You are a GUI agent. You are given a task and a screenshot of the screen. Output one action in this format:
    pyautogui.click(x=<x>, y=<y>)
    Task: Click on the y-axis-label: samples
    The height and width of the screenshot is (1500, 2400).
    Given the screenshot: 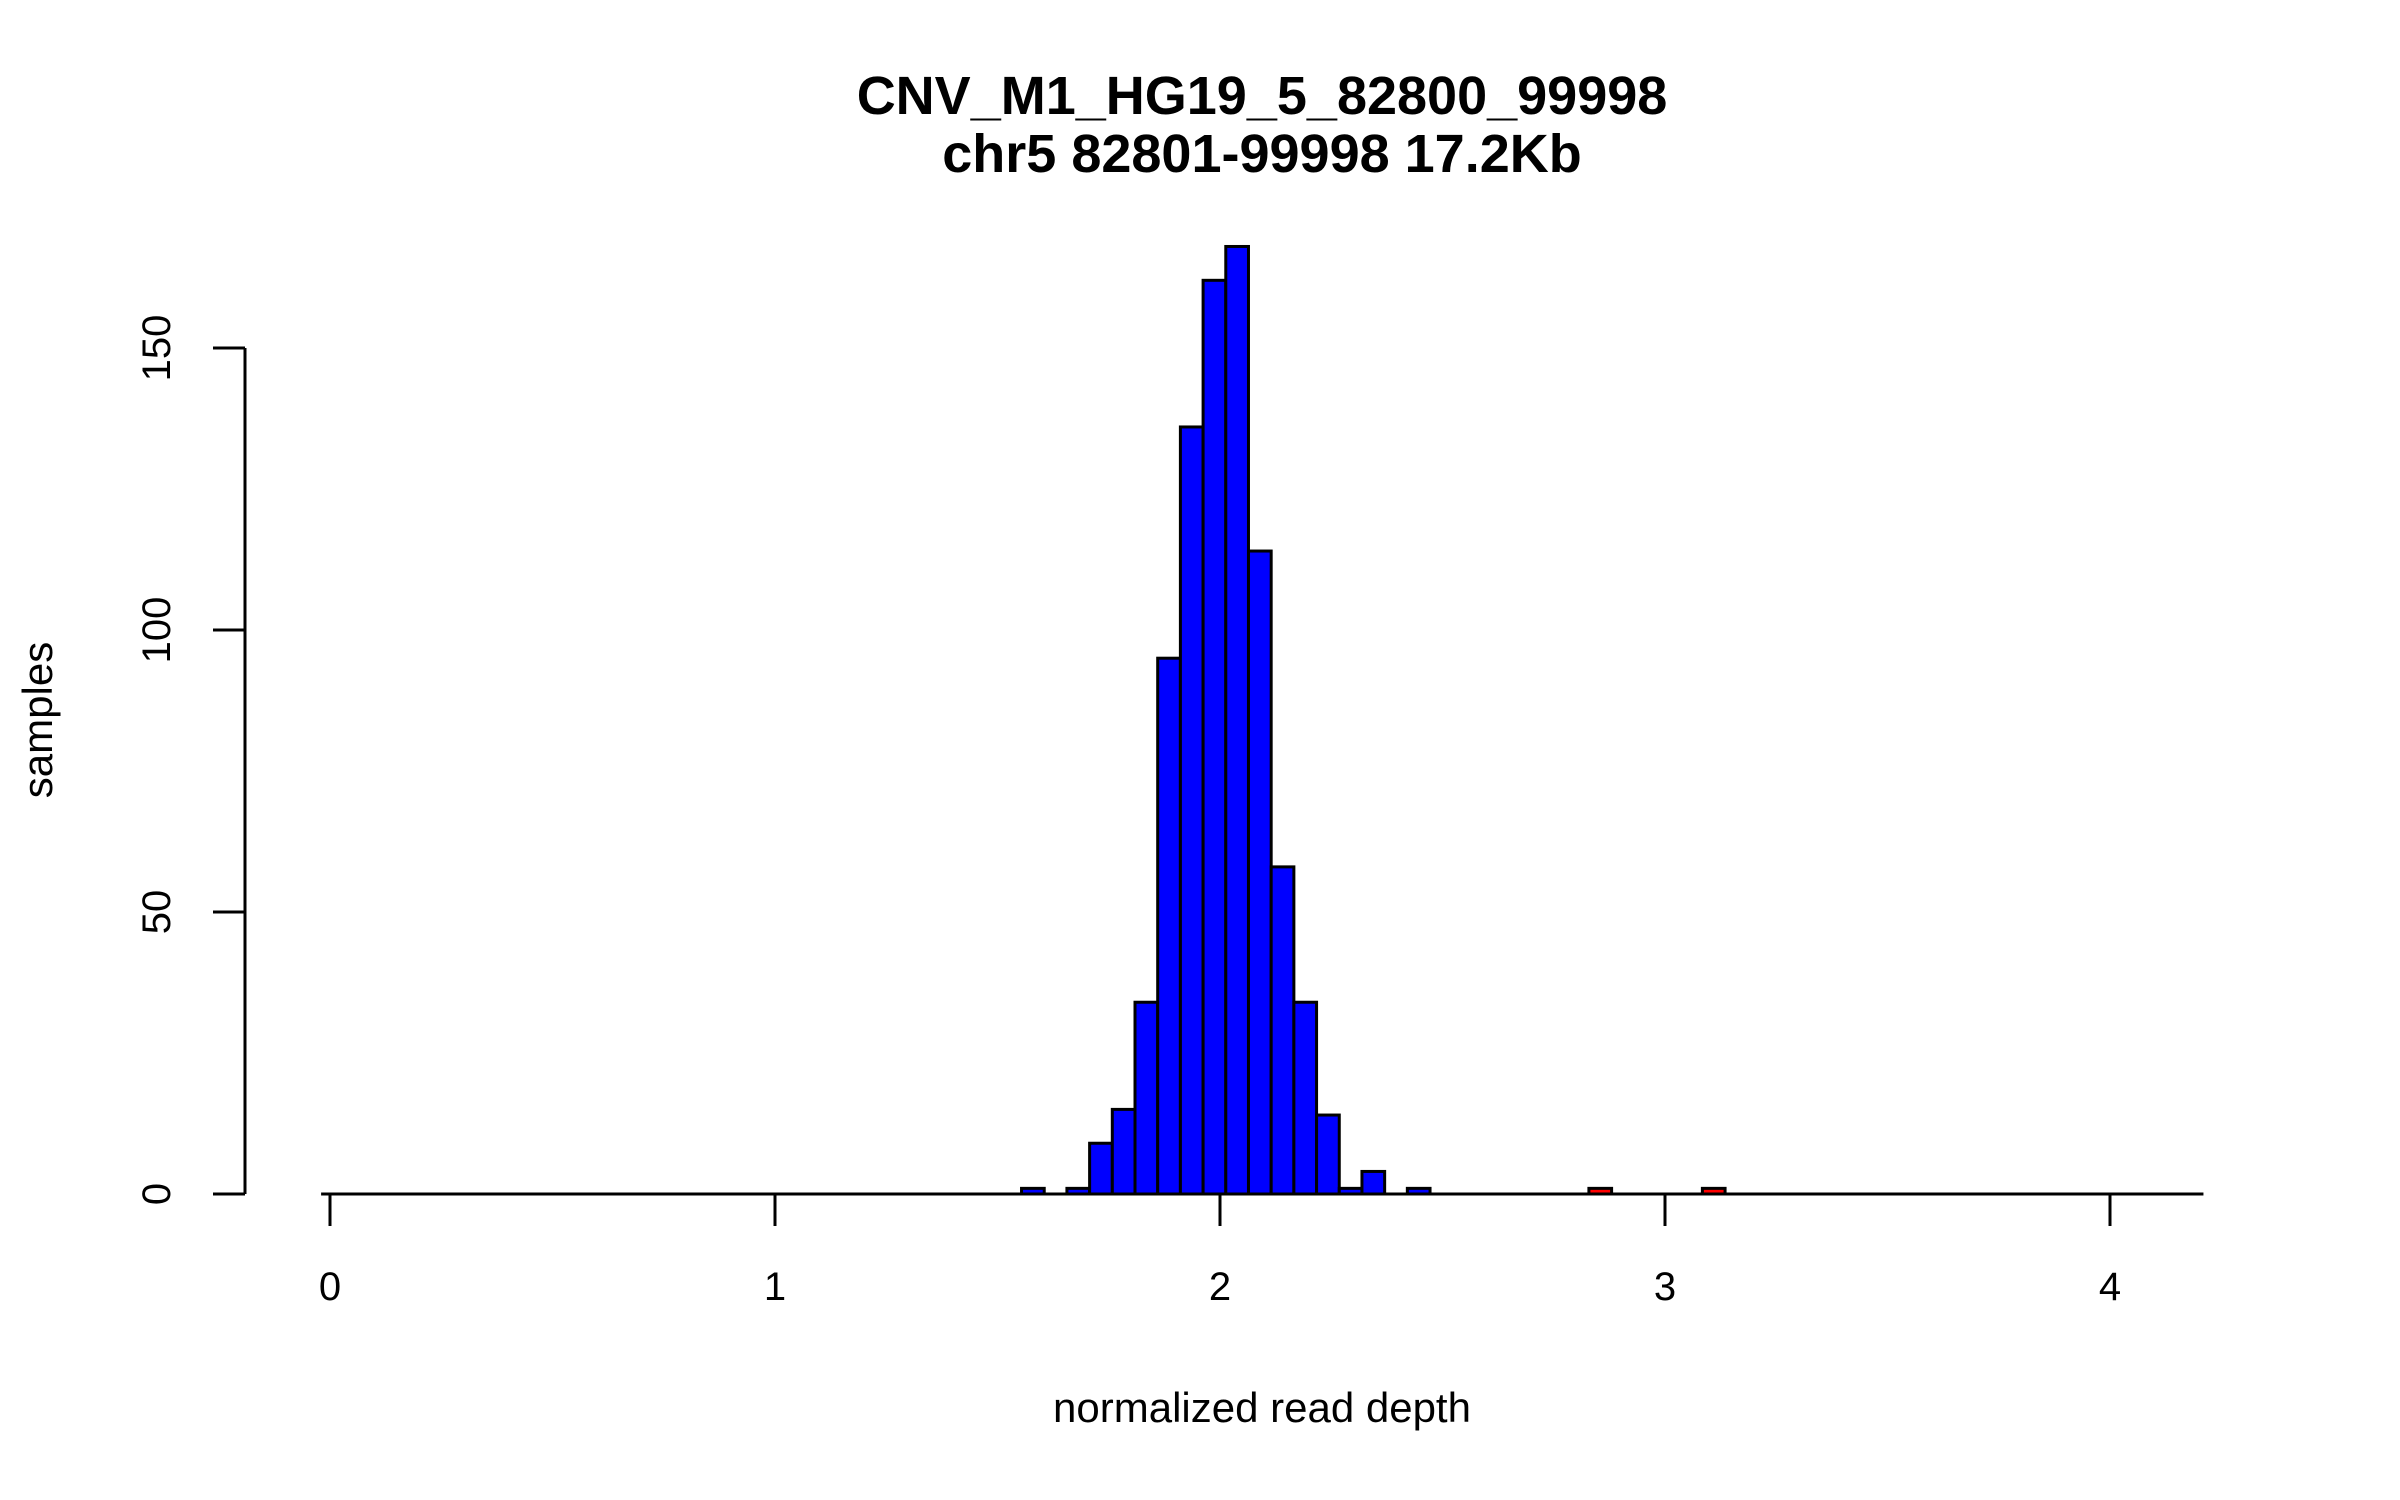 What is the action you would take?
    pyautogui.click(x=37, y=720)
    